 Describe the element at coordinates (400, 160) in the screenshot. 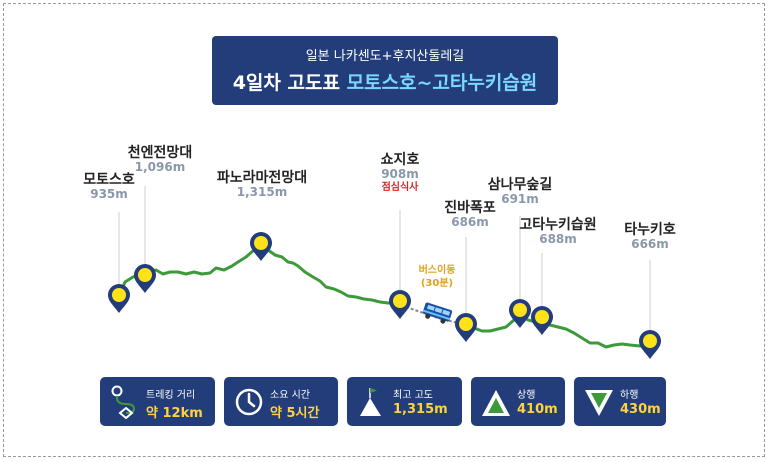

I see `waypoint-name: 쇼지호` at that location.